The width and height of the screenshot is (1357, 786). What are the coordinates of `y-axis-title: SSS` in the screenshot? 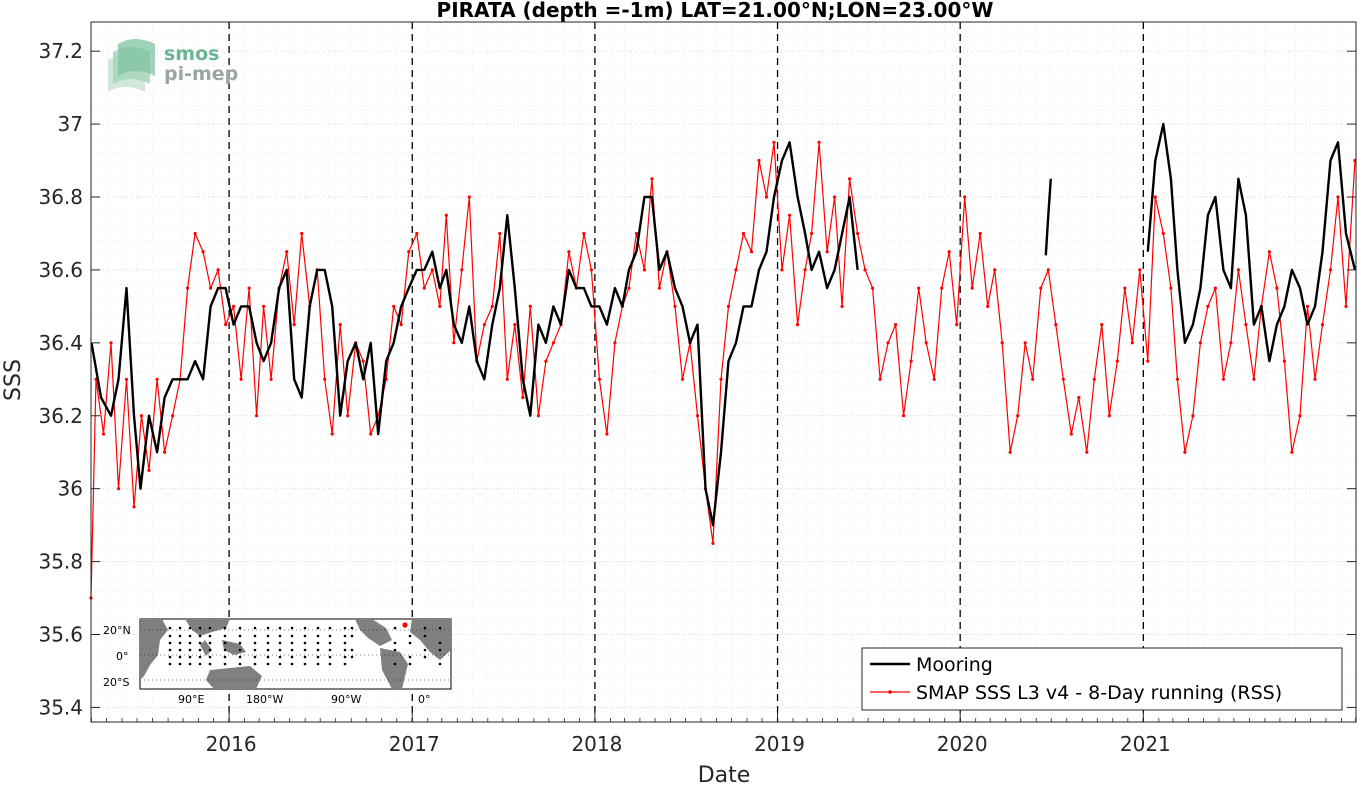 It's located at (13, 380).